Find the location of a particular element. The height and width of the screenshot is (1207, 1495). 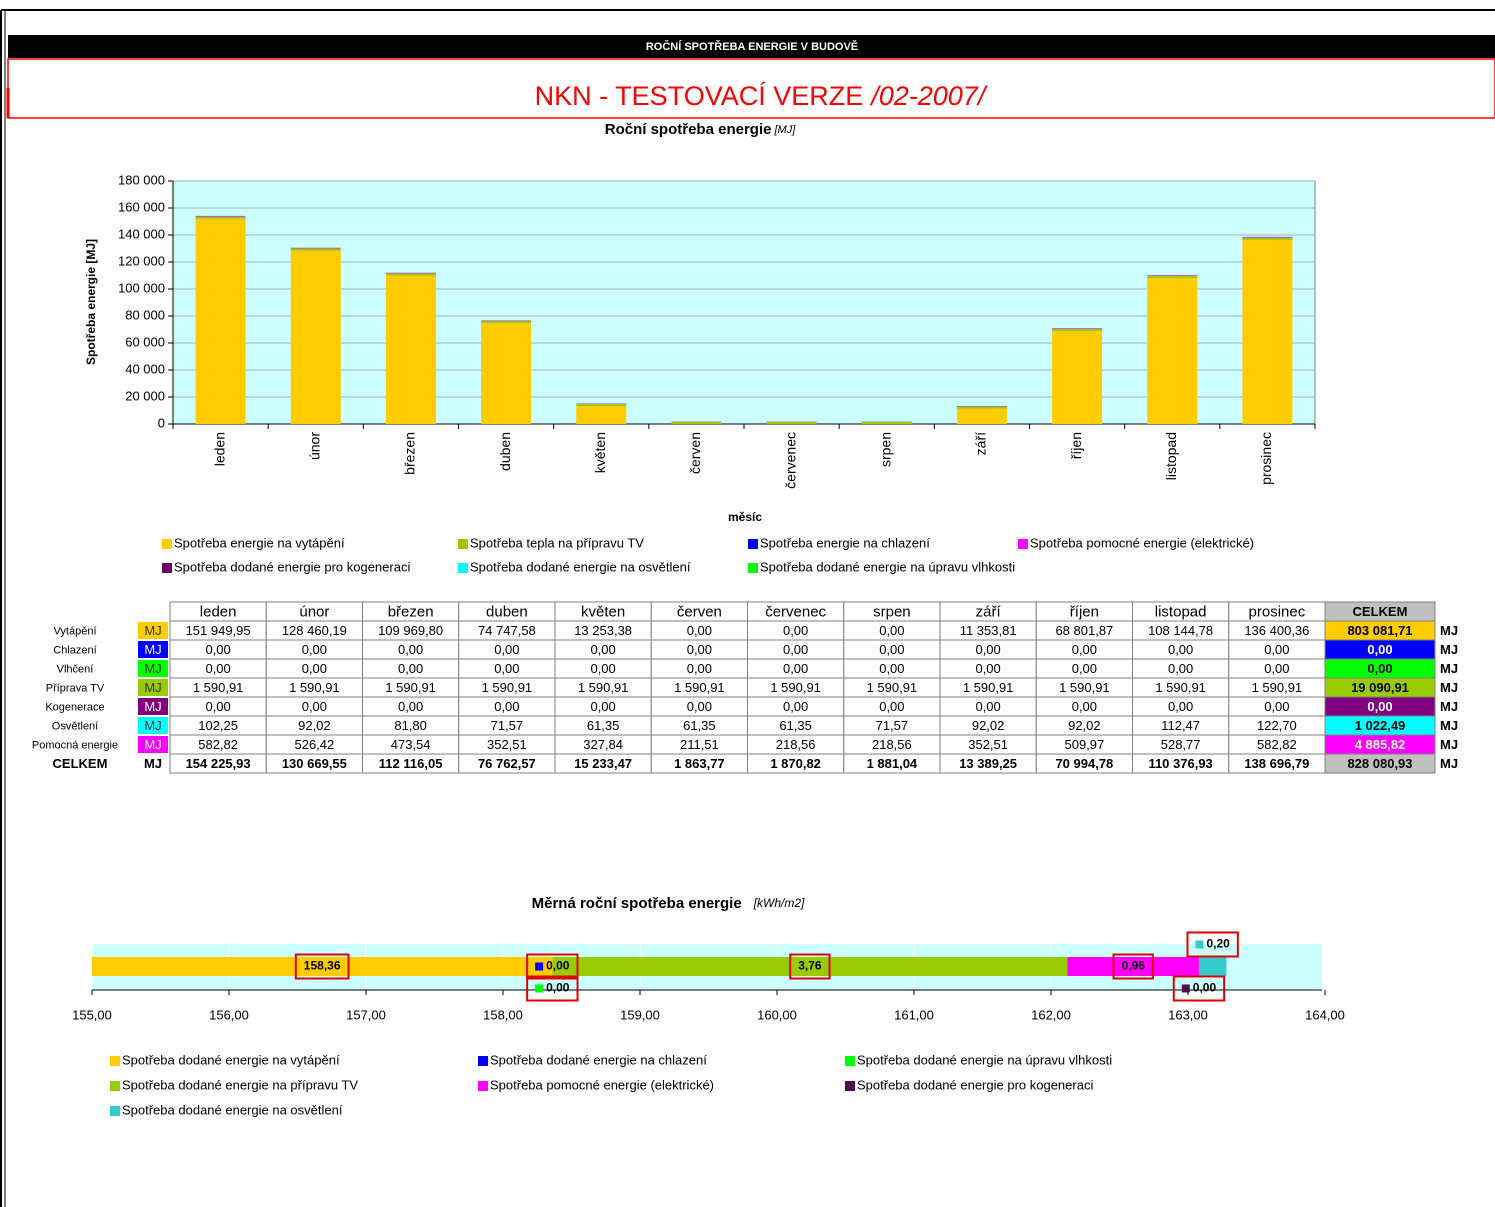

row-label: CELKEM is located at coordinates (80, 763).